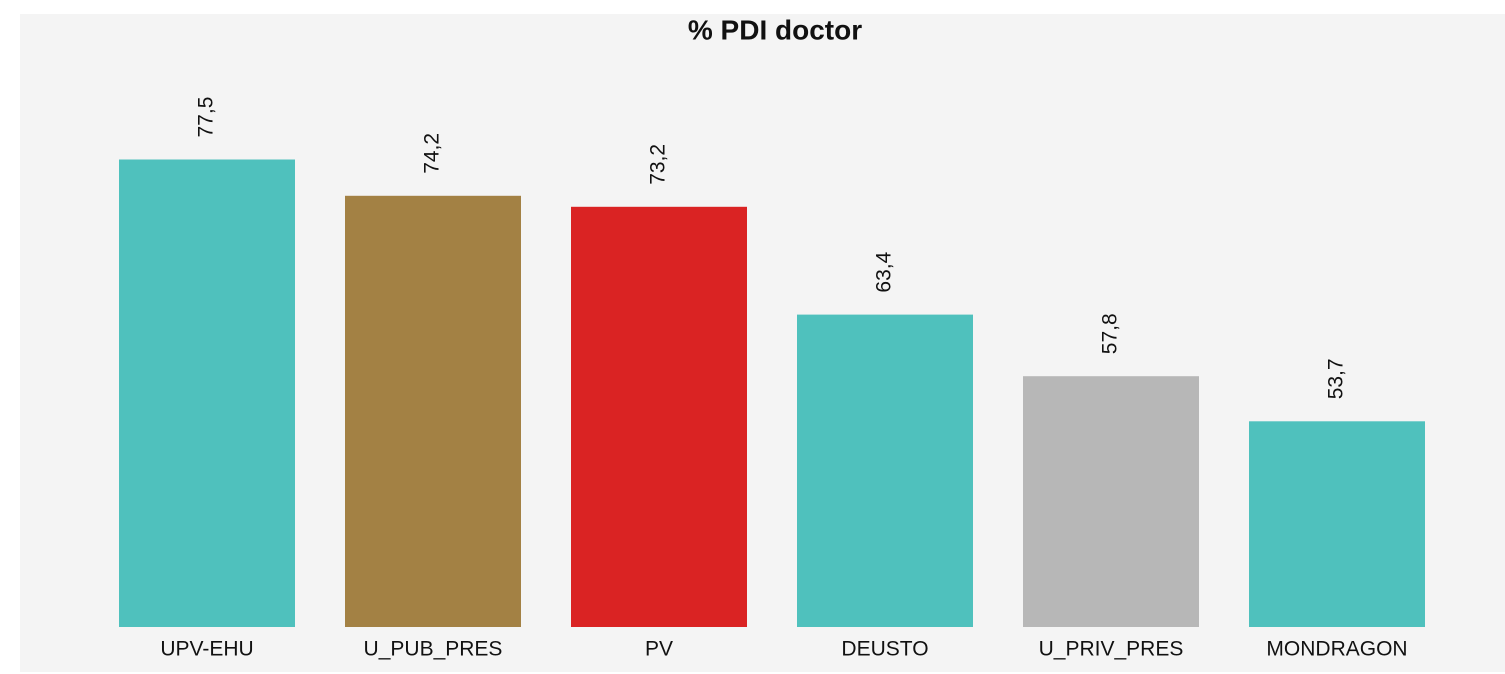 This screenshot has height=674, width=1505. What do you see at coordinates (775, 29) in the screenshot?
I see `chart-title: % PDI doctor` at bounding box center [775, 29].